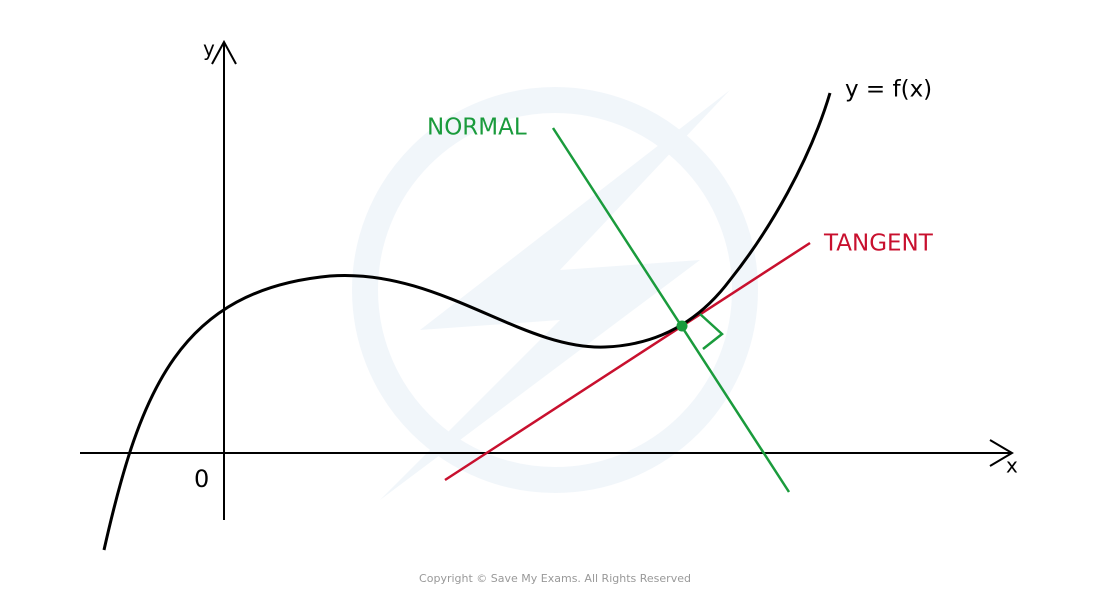  What do you see at coordinates (682, 326) in the screenshot?
I see `point` at bounding box center [682, 326].